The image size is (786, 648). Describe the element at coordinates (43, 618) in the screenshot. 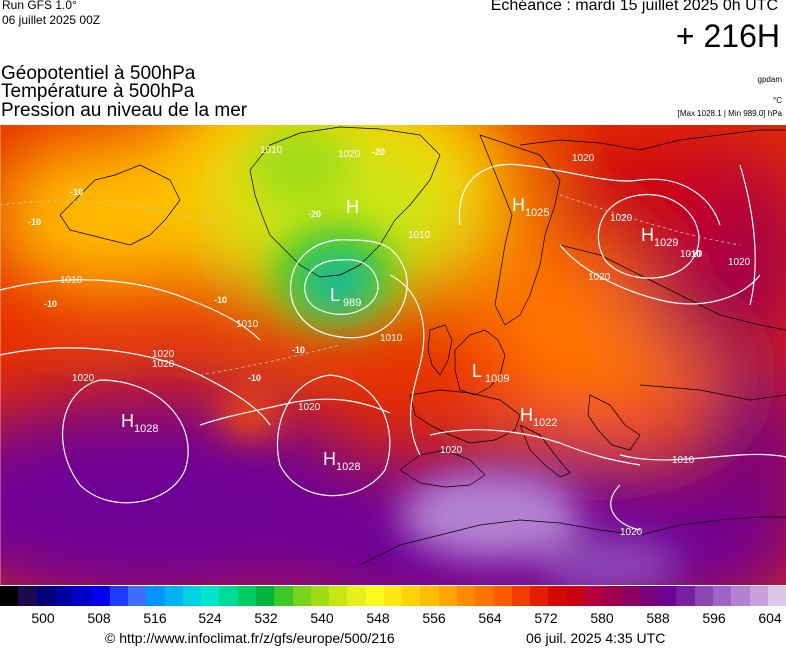

I see `scale-tick-label: 500` at that location.